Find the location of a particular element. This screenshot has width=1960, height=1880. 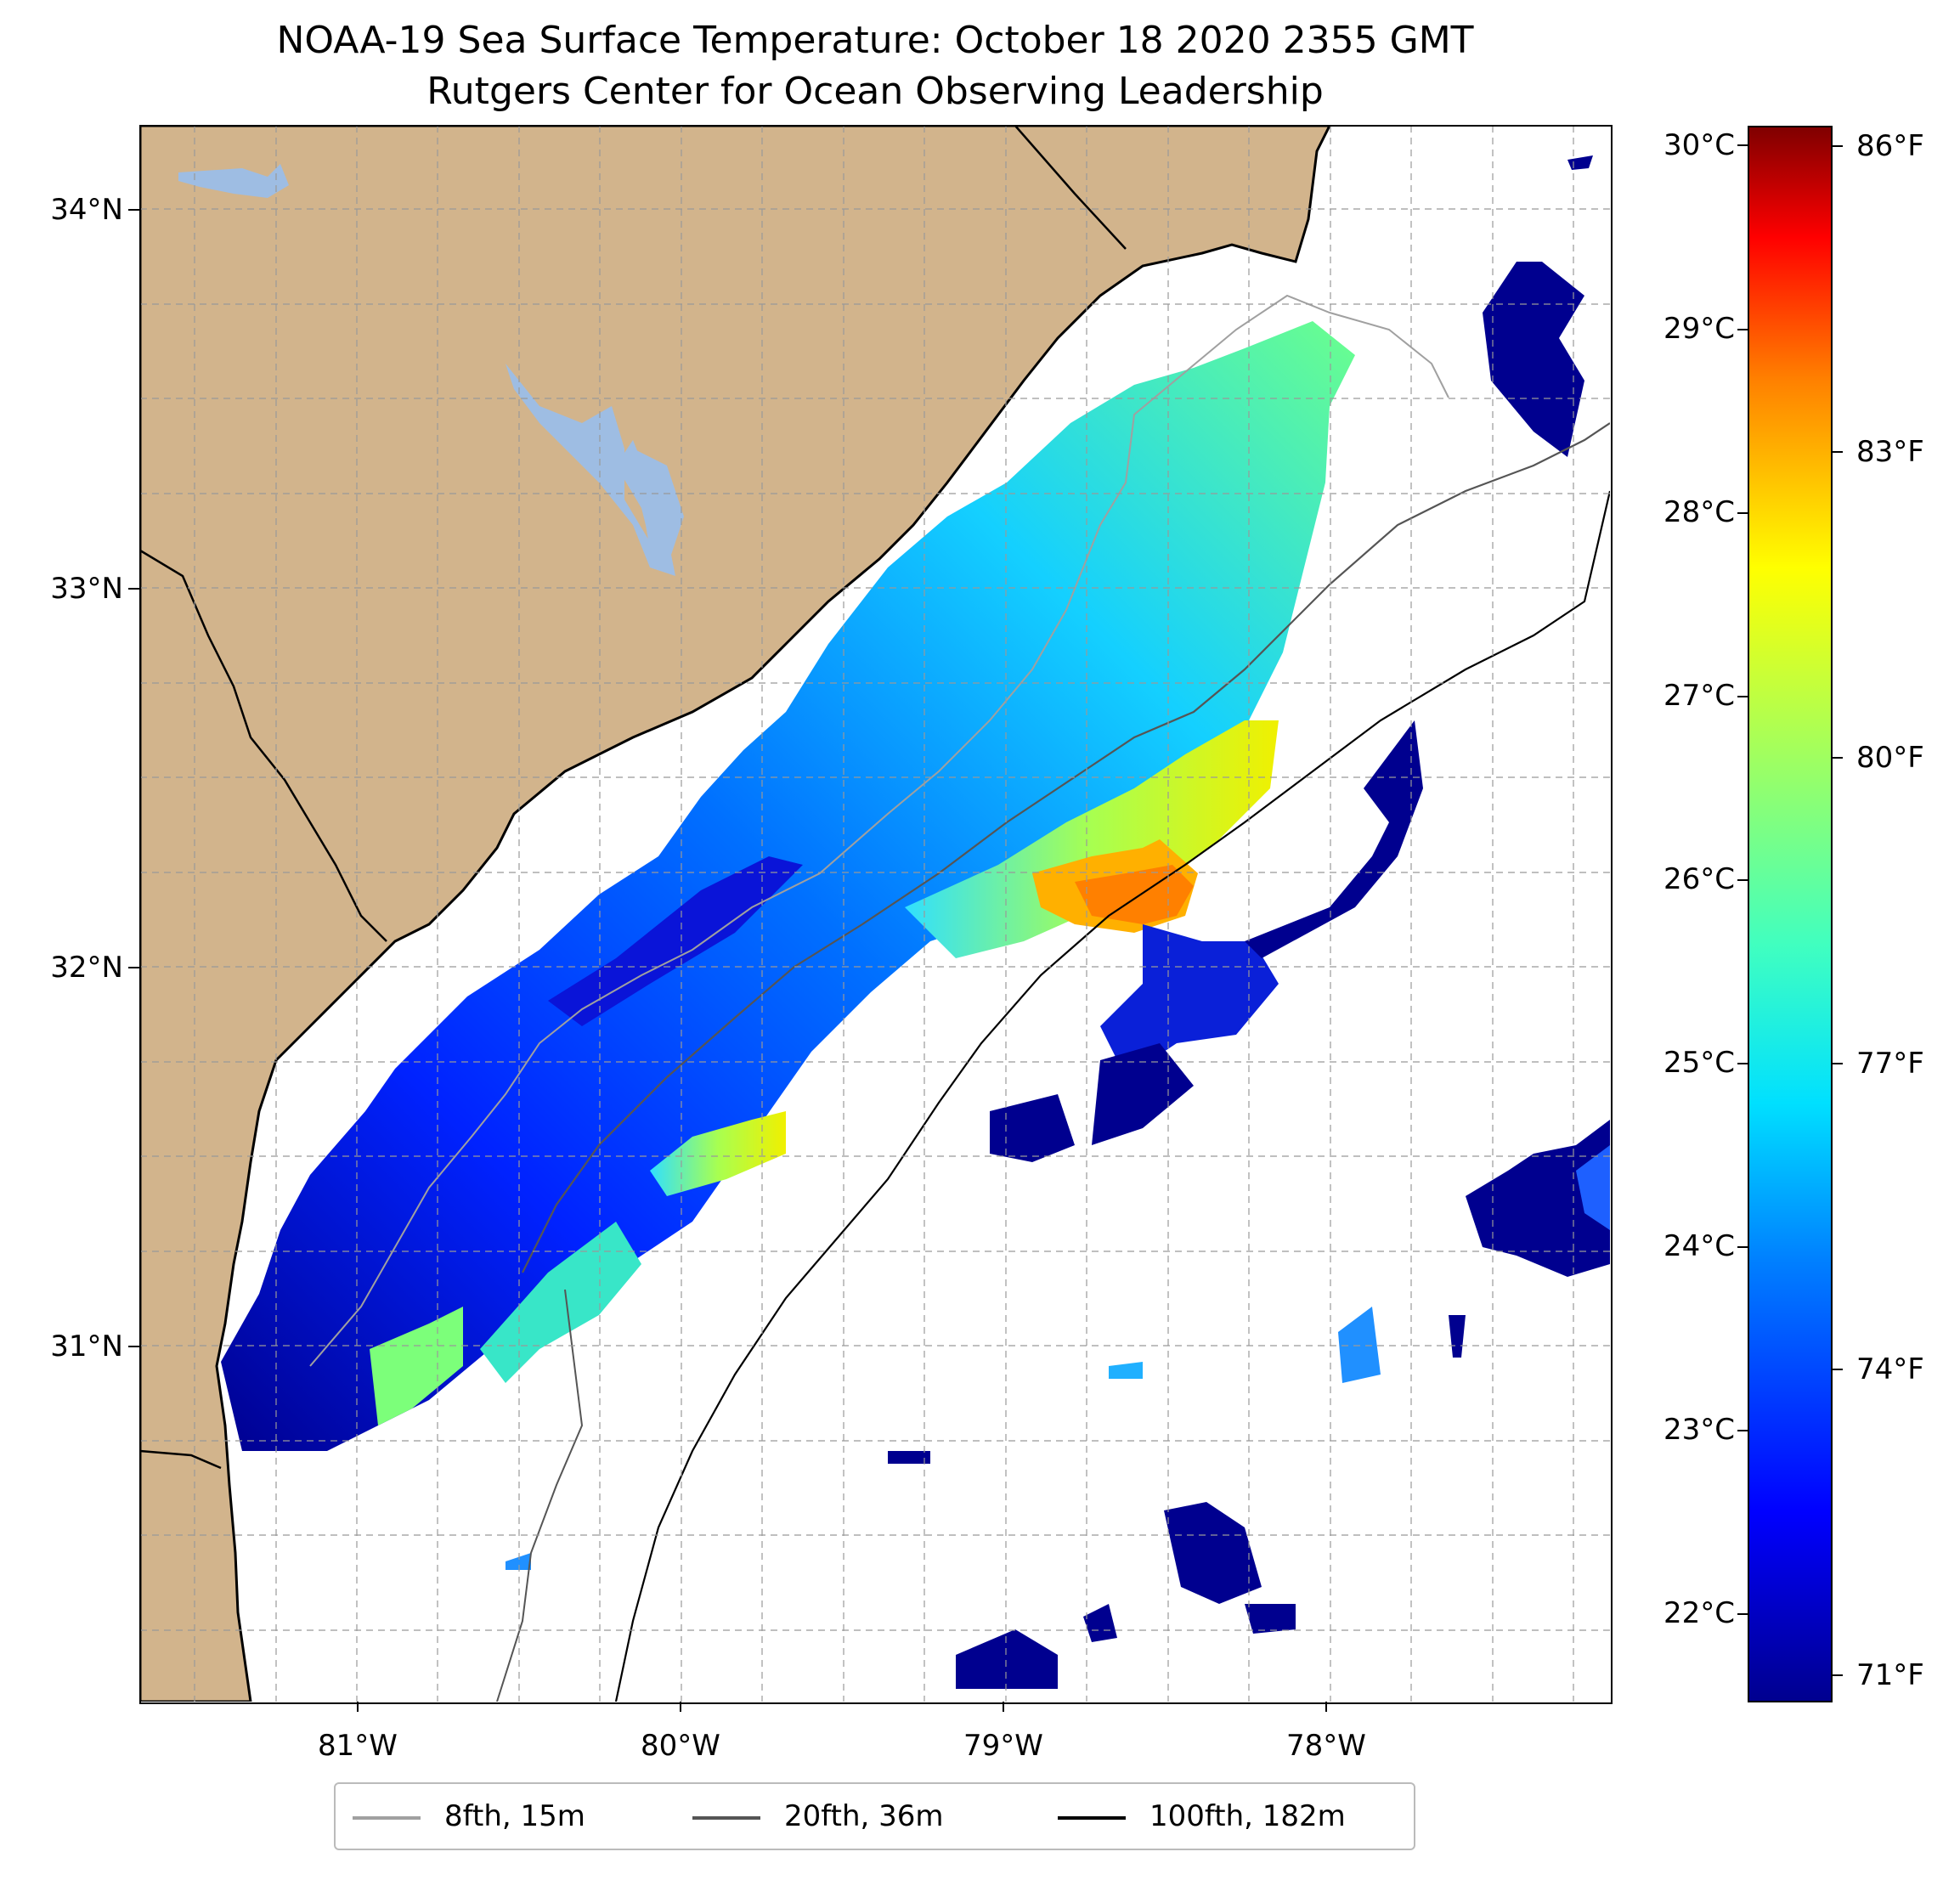

celsius-label: 24°C is located at coordinates (1699, 1246).